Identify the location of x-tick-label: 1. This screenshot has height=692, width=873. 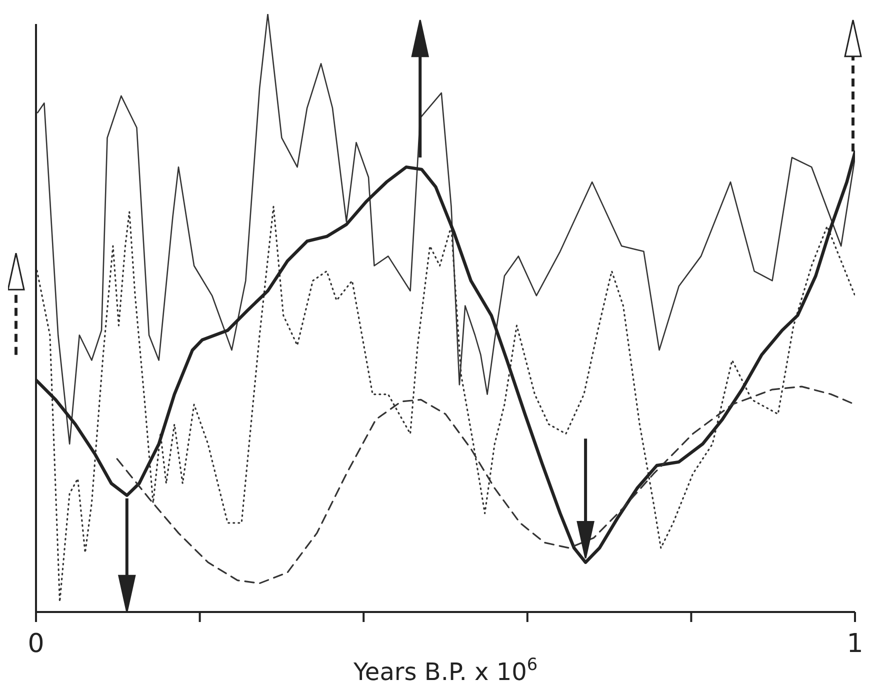
(855, 644).